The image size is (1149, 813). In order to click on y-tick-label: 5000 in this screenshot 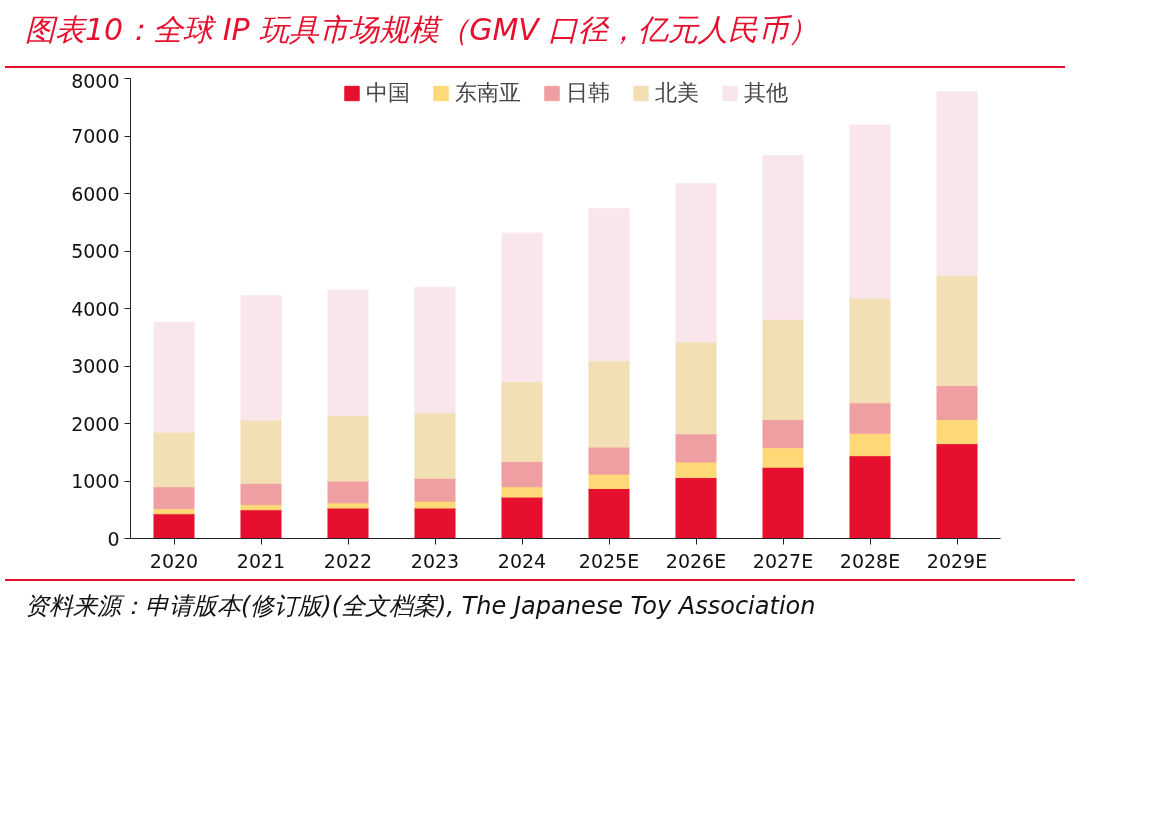, I will do `click(95, 250)`.